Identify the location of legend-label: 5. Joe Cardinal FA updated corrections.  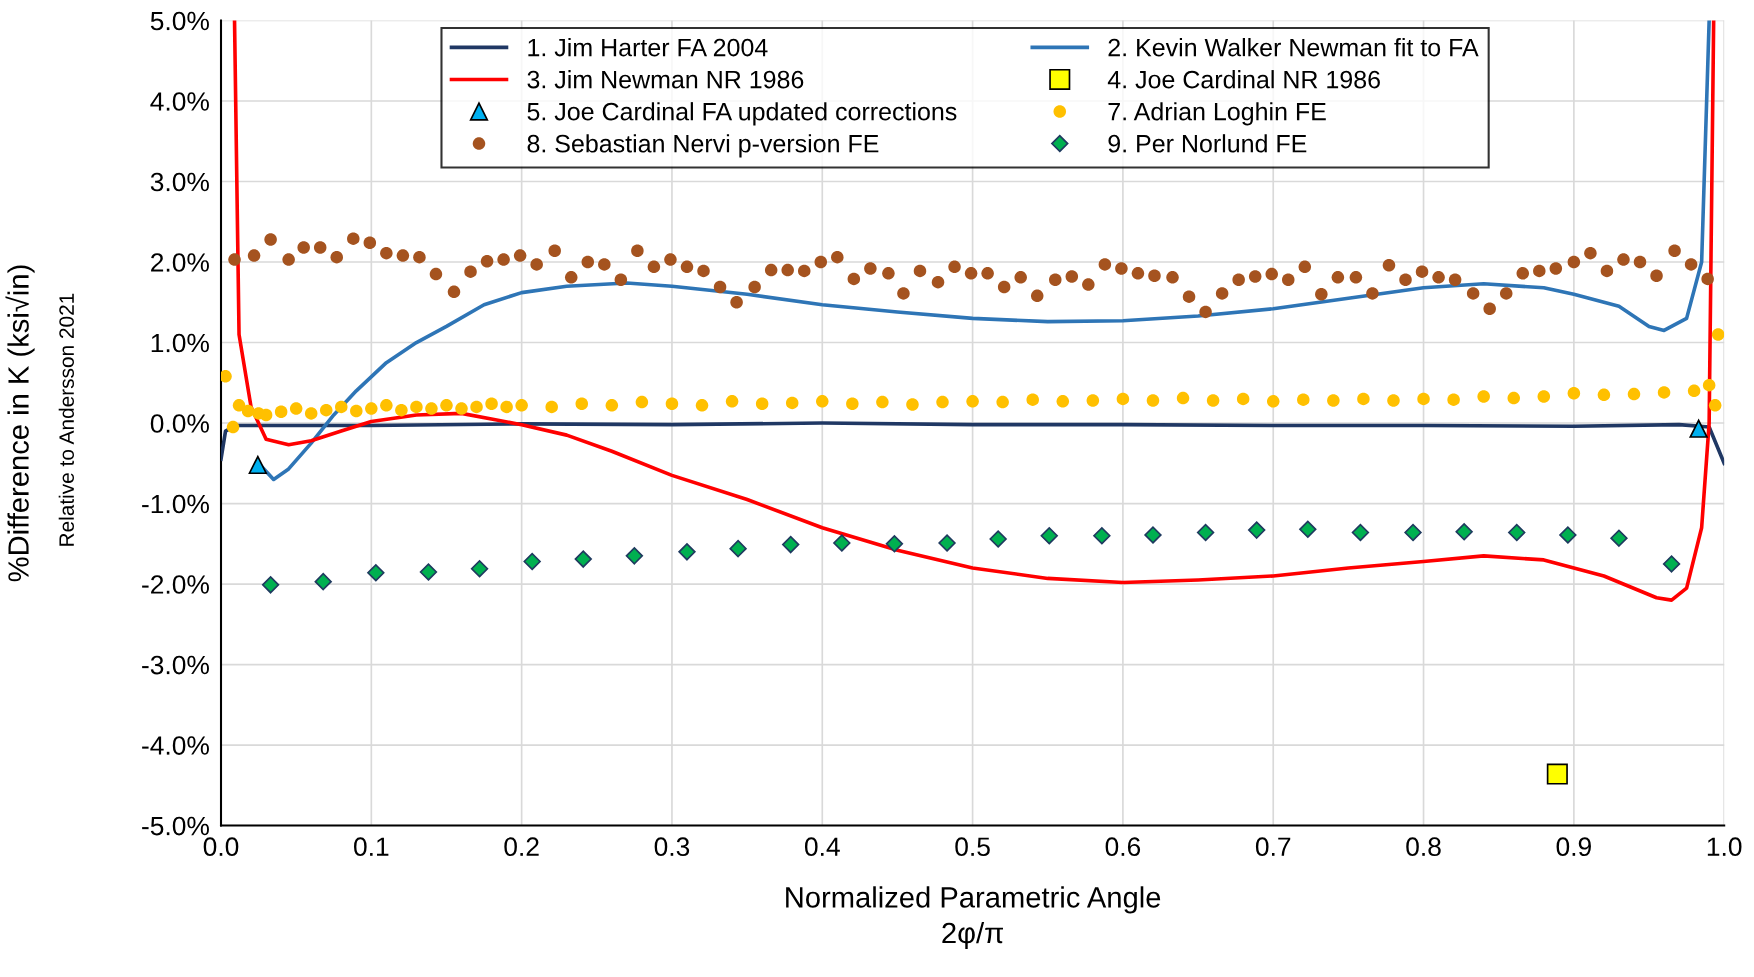
(742, 114).